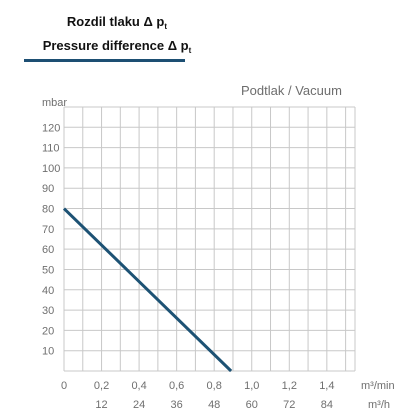  Describe the element at coordinates (291, 90) in the screenshot. I see `chart-subtitle: Podtlak / Vacuum` at that location.